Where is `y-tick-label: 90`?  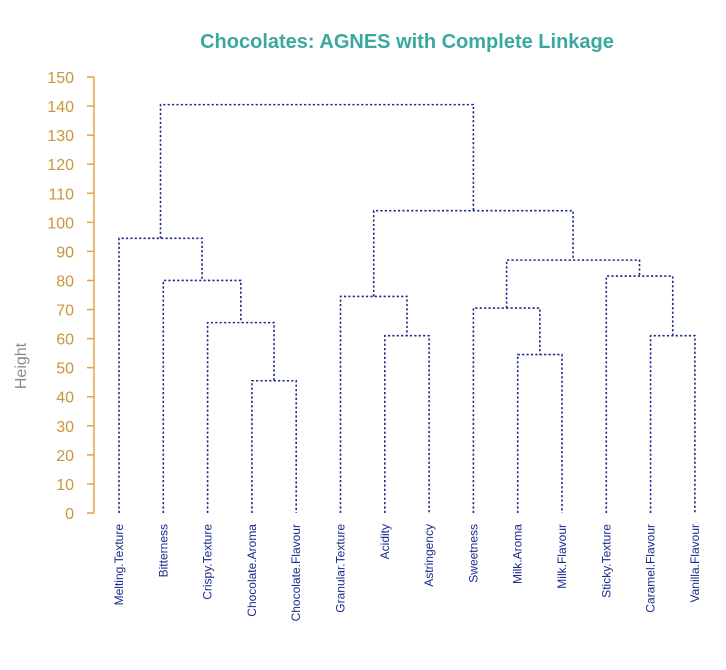
y-tick-label: 90 is located at coordinates (65, 252).